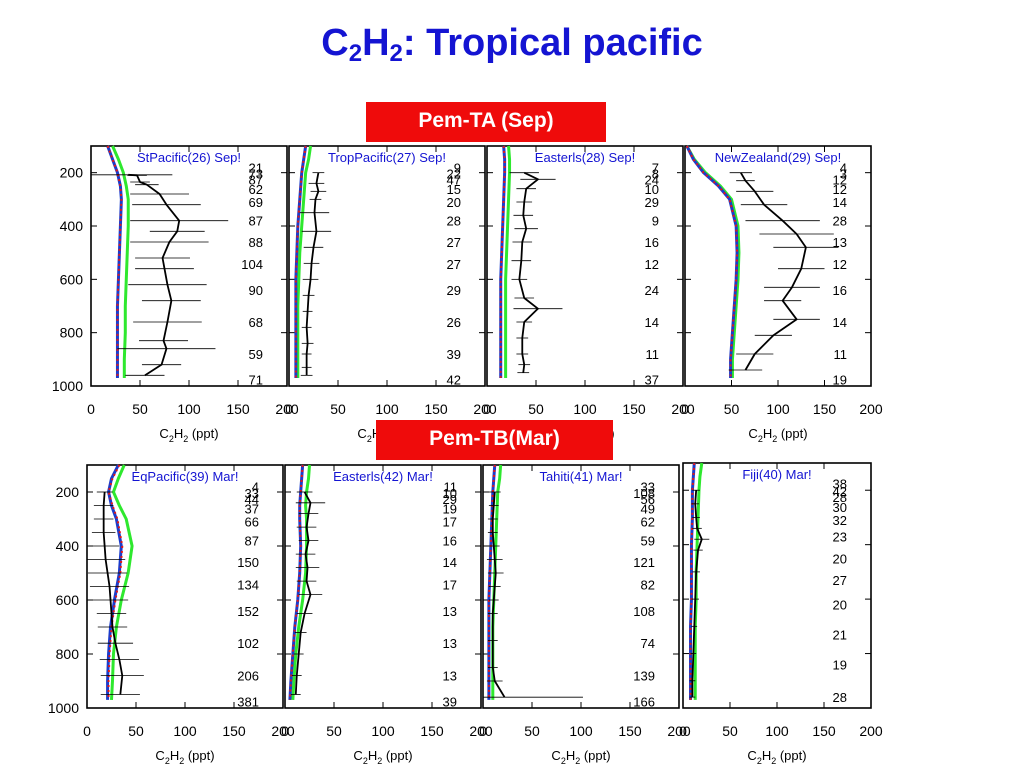 The width and height of the screenshot is (1024, 768). I want to click on sample-count: 108, so click(644, 493).